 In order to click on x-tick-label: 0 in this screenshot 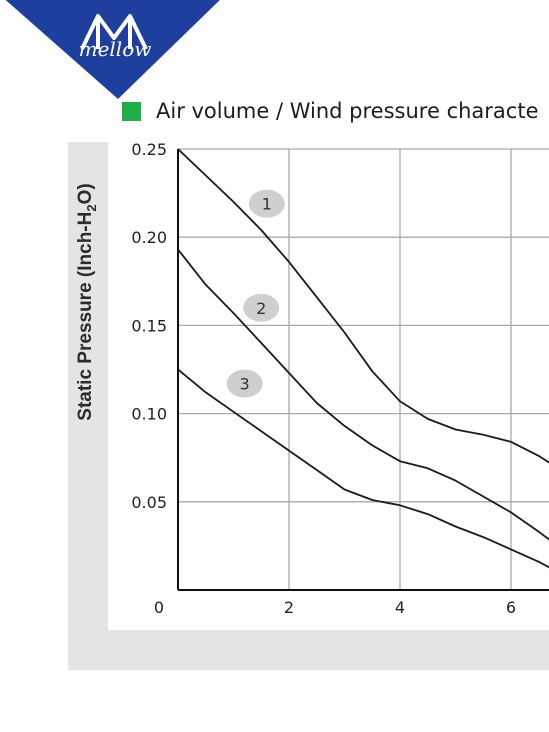, I will do `click(159, 607)`.